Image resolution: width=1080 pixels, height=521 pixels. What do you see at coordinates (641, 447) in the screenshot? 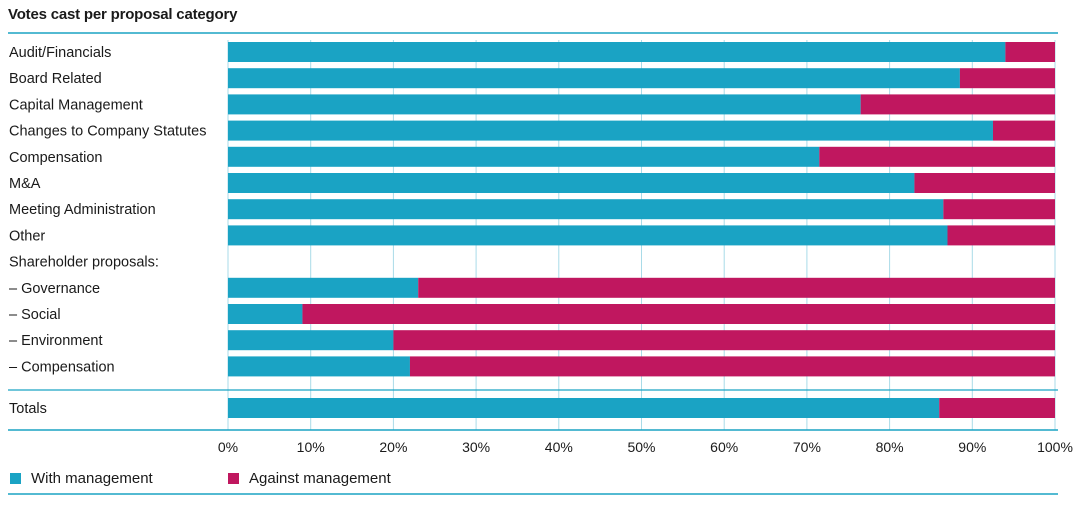
I see `x-tick-label: 50%` at bounding box center [641, 447].